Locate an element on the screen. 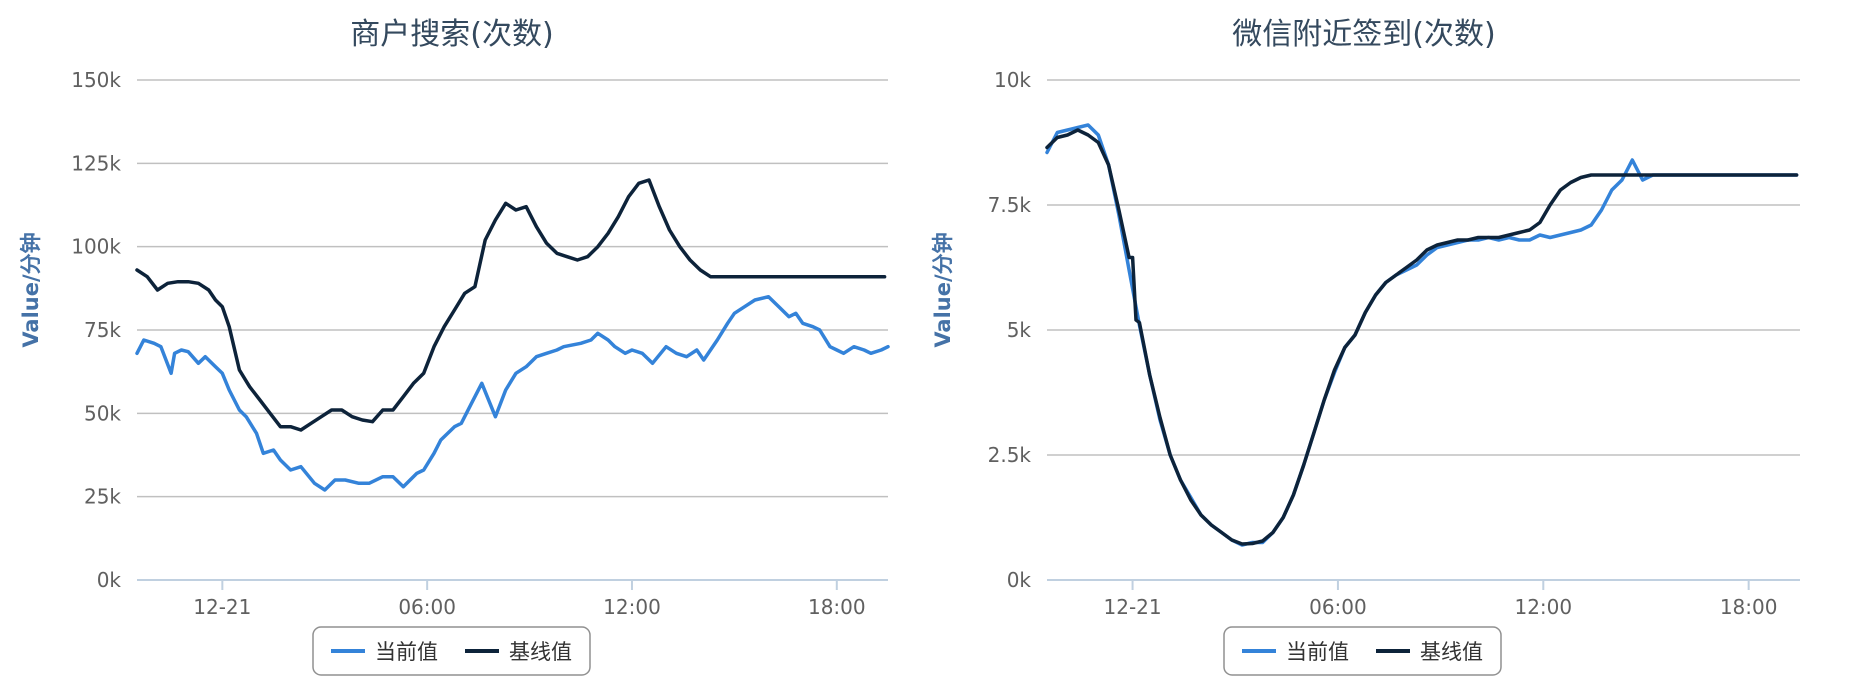 The image size is (1858, 700). y-tick-label: 10k is located at coordinates (1012, 80).